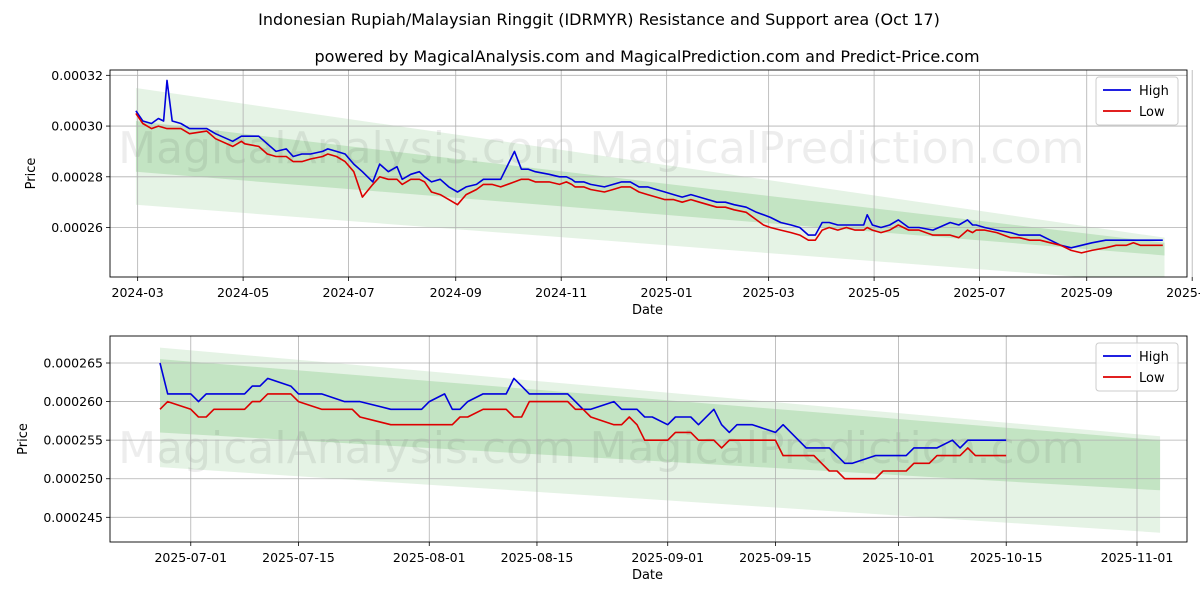 This screenshot has height=600, width=1200. What do you see at coordinates (979, 292) in the screenshot?
I see `x-tick-label: 2025-07` at bounding box center [979, 292].